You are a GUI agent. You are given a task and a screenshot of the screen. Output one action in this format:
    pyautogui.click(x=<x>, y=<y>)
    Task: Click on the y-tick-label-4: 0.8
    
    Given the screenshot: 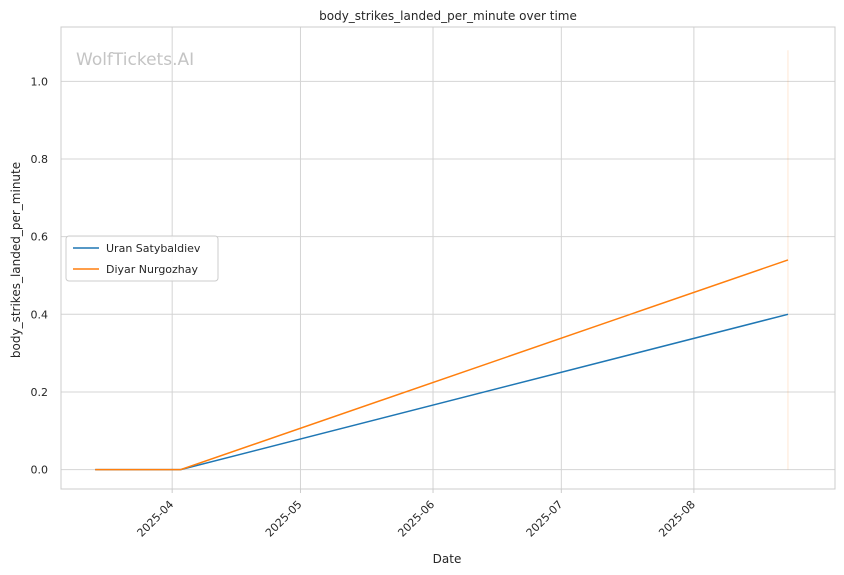 What is the action you would take?
    pyautogui.click(x=40, y=159)
    